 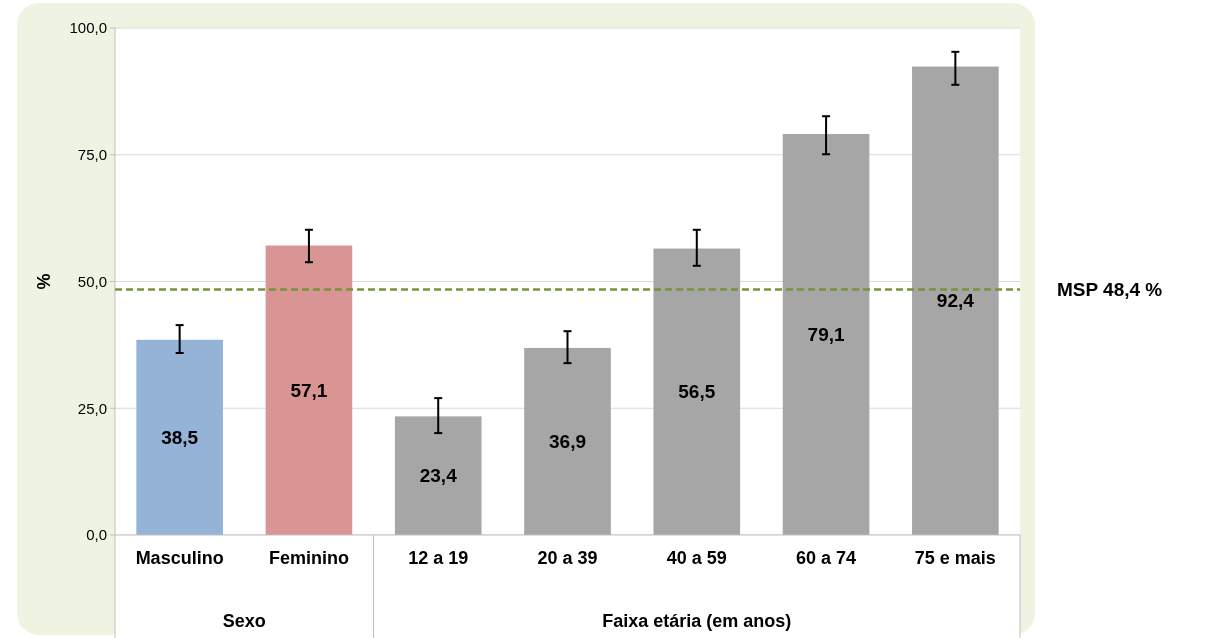 I want to click on data-label: 38,5, so click(x=180, y=438).